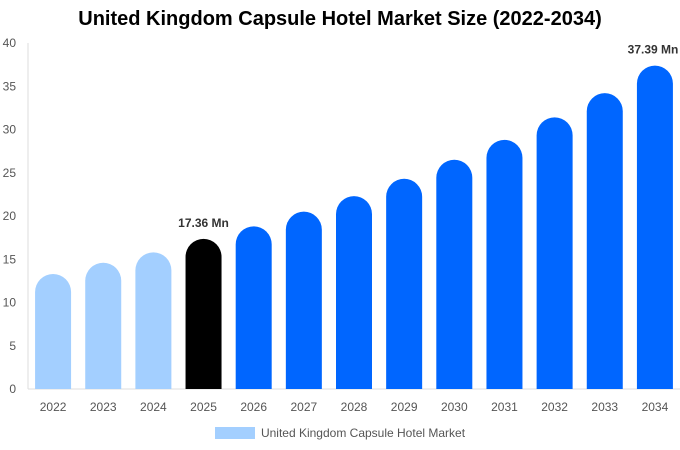 The height and width of the screenshot is (450, 680). What do you see at coordinates (10, 259) in the screenshot?
I see `y-tick-label: 15` at bounding box center [10, 259].